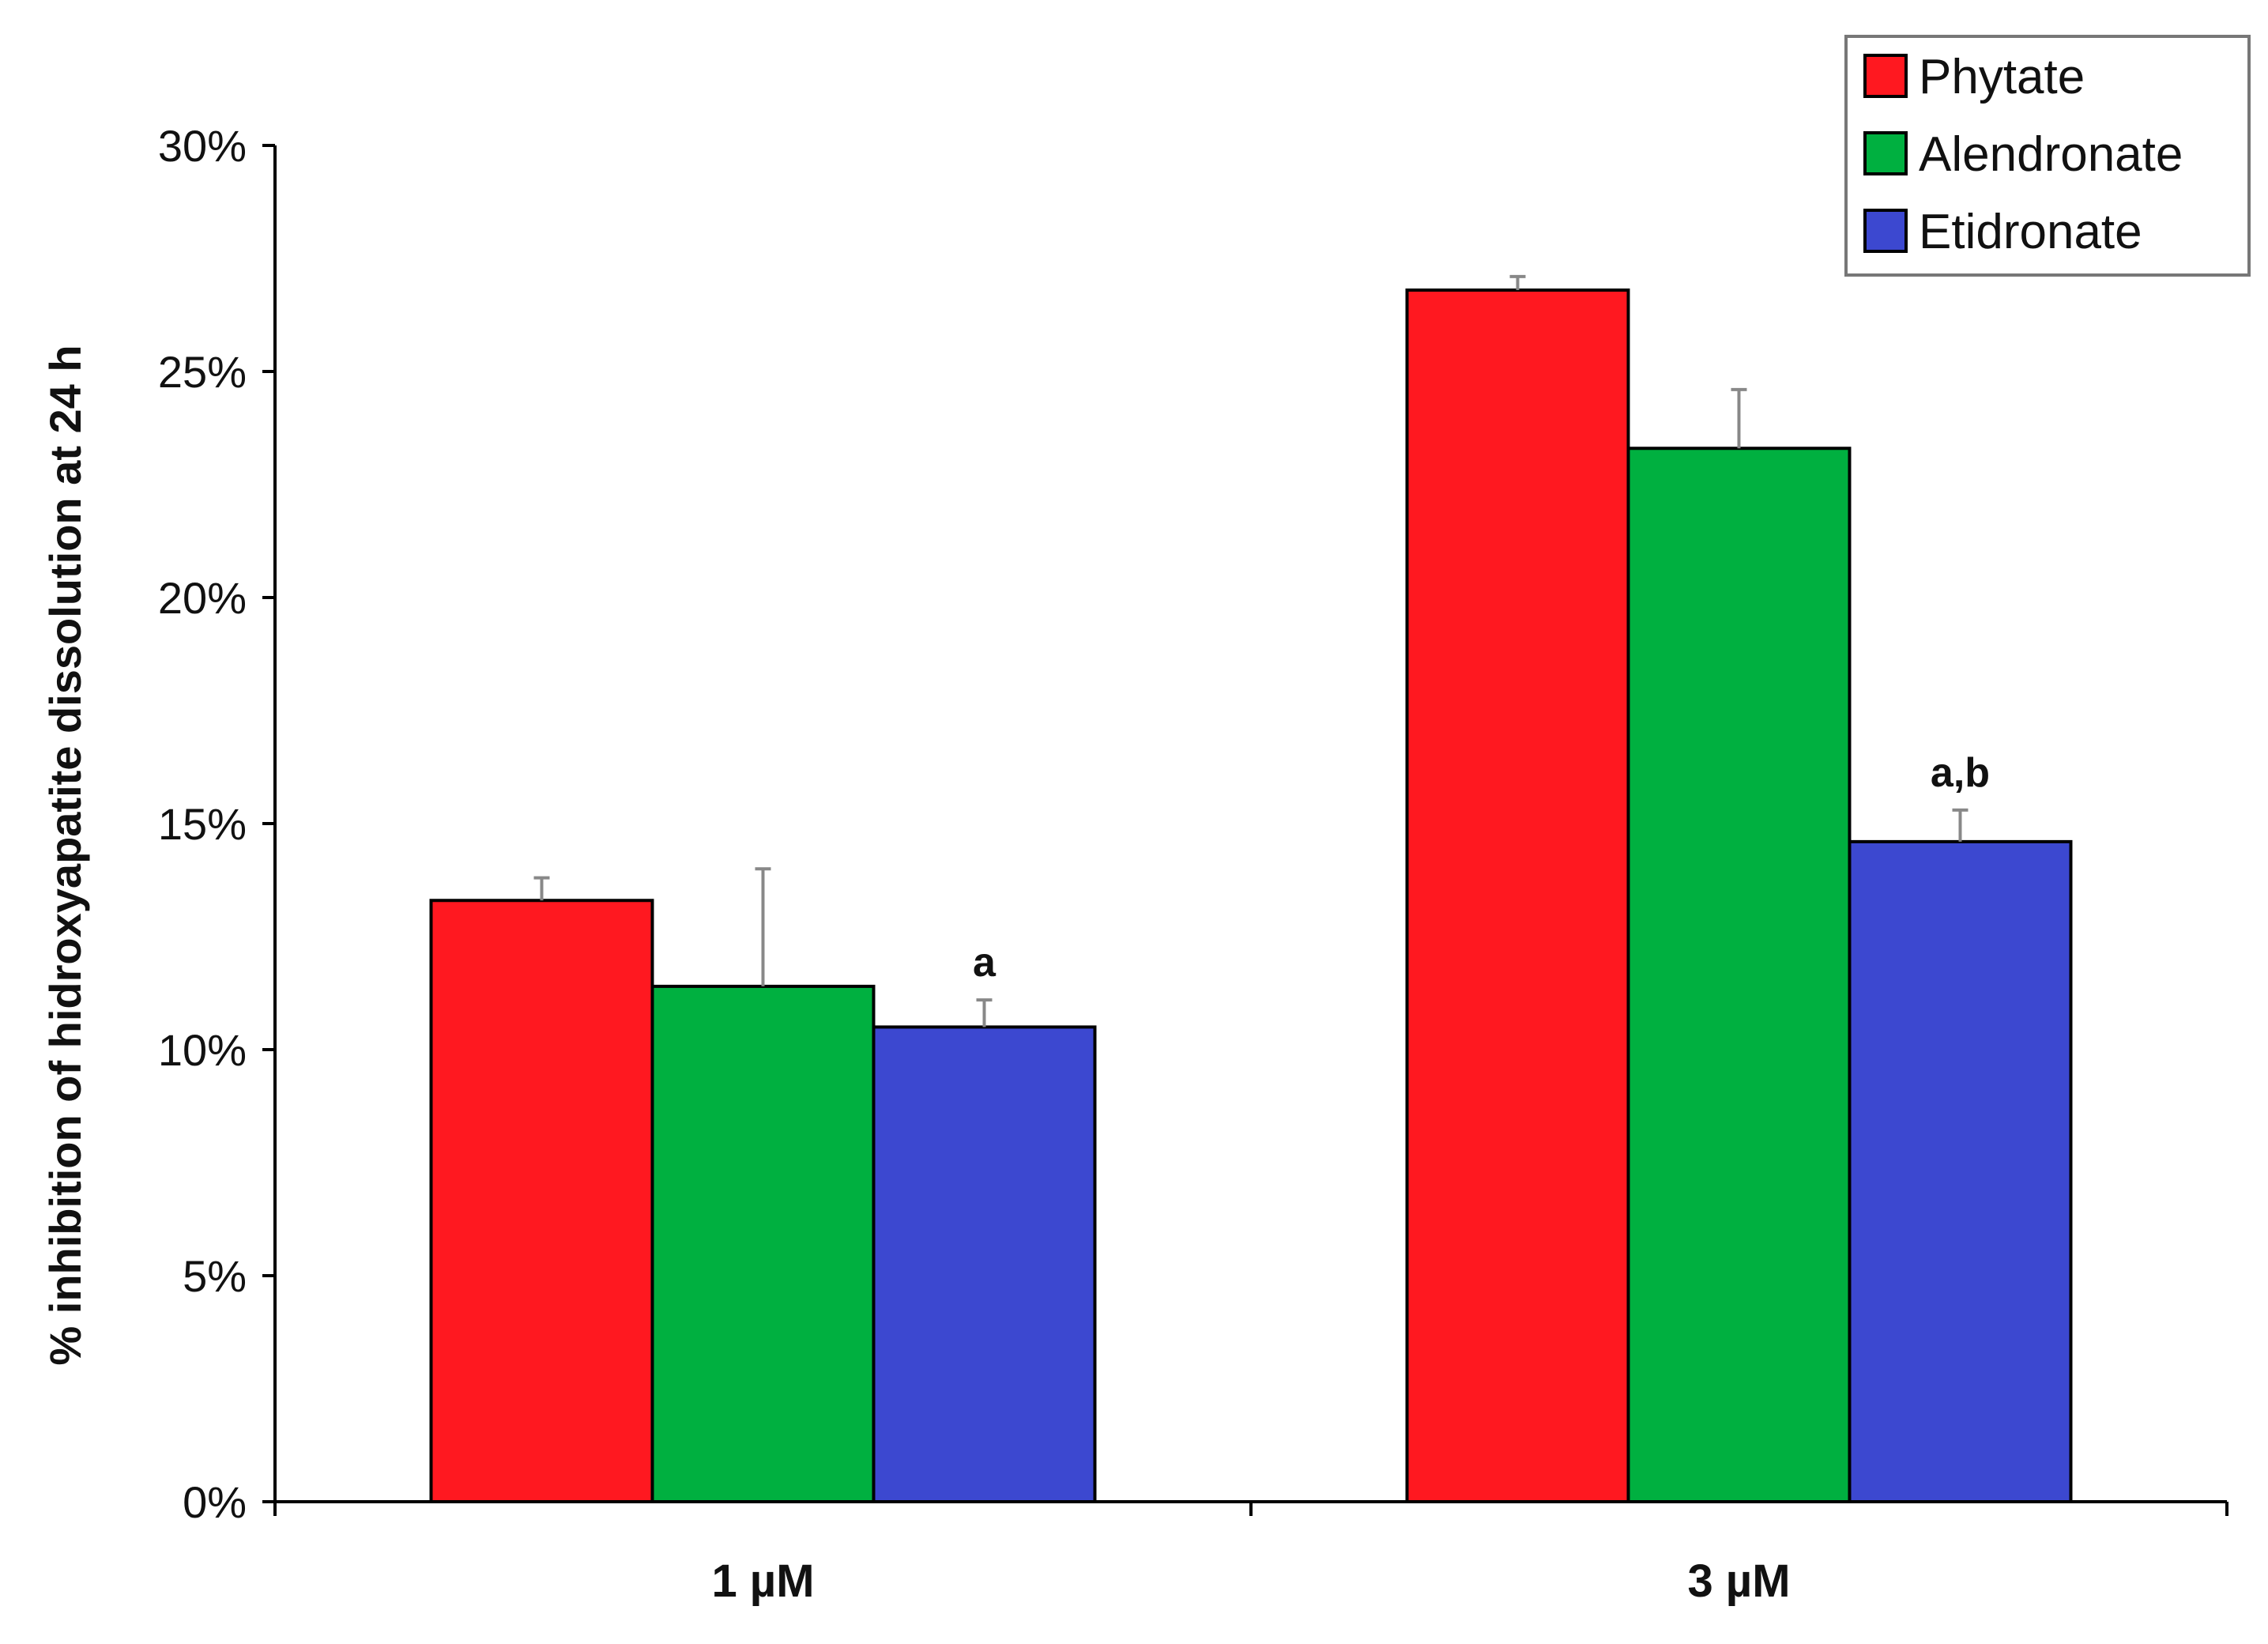 The width and height of the screenshot is (2268, 1644). Describe the element at coordinates (202, 372) in the screenshot. I see `y-tick-label-5: 25%` at that location.